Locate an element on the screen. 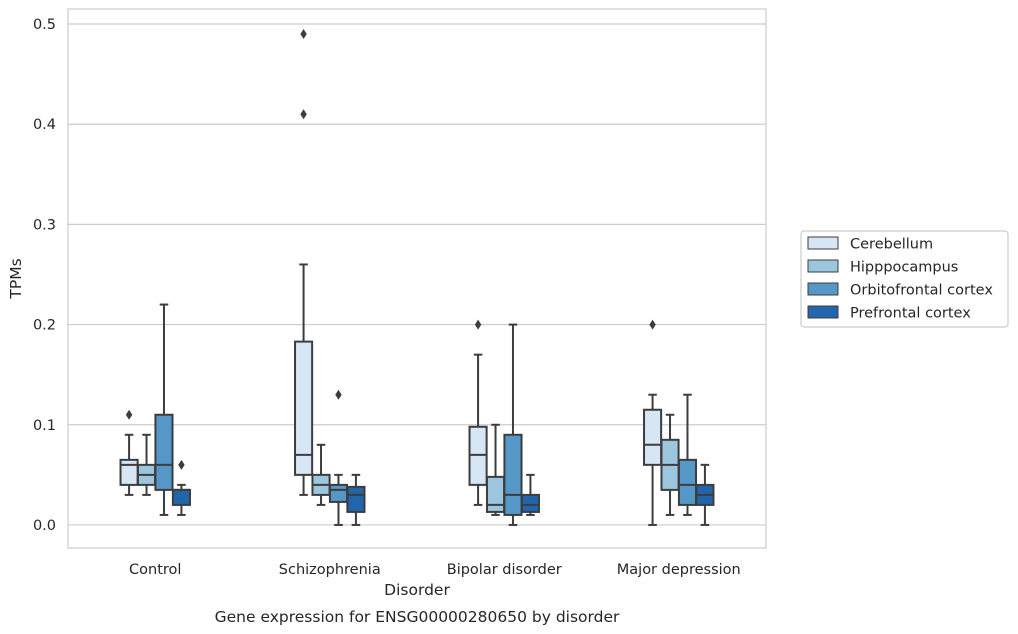 The width and height of the screenshot is (1018, 634). y-tick-label: 0.1 is located at coordinates (44, 426).